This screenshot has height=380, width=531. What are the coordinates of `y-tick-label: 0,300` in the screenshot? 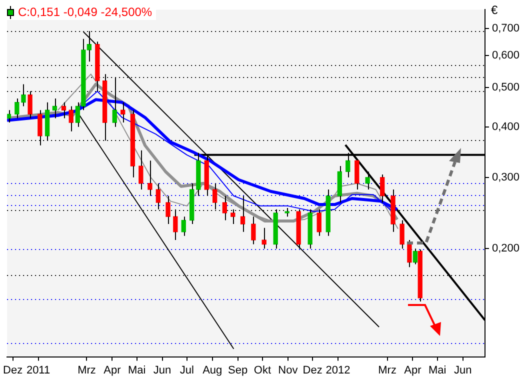 It's located at (506, 177).